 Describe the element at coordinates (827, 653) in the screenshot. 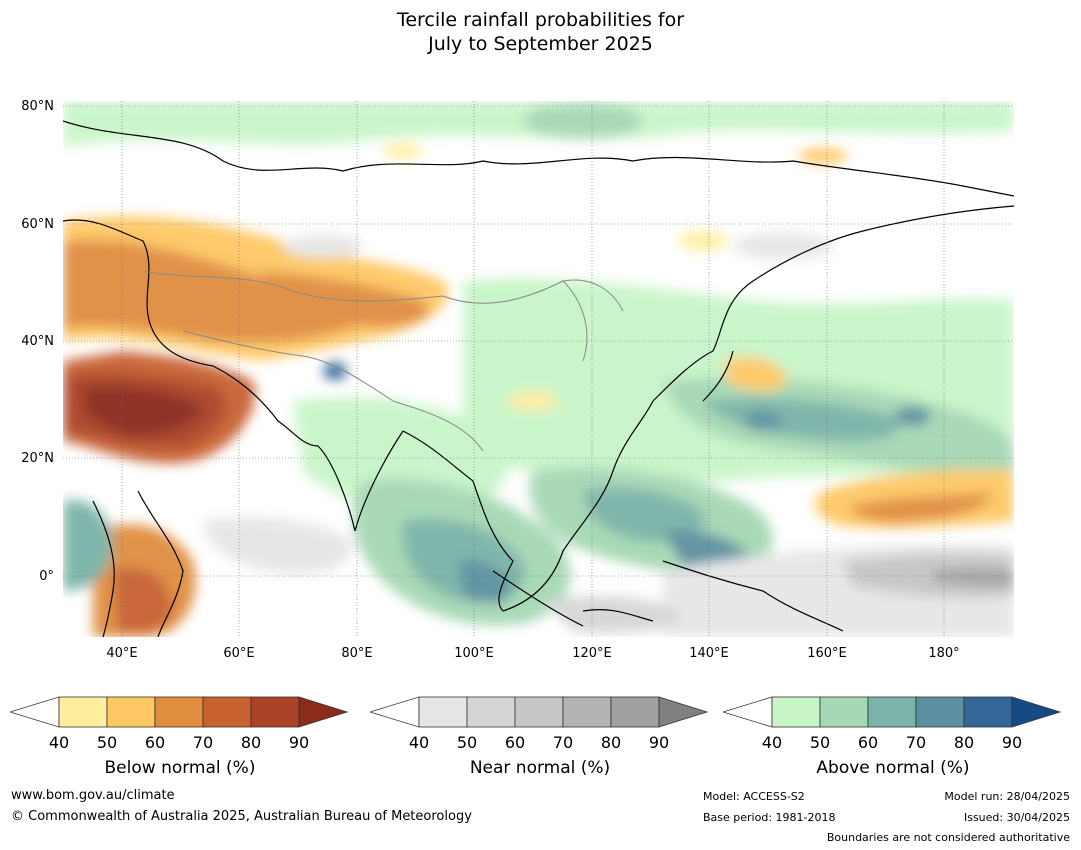

I see `lon-label-160e: 160°E` at that location.